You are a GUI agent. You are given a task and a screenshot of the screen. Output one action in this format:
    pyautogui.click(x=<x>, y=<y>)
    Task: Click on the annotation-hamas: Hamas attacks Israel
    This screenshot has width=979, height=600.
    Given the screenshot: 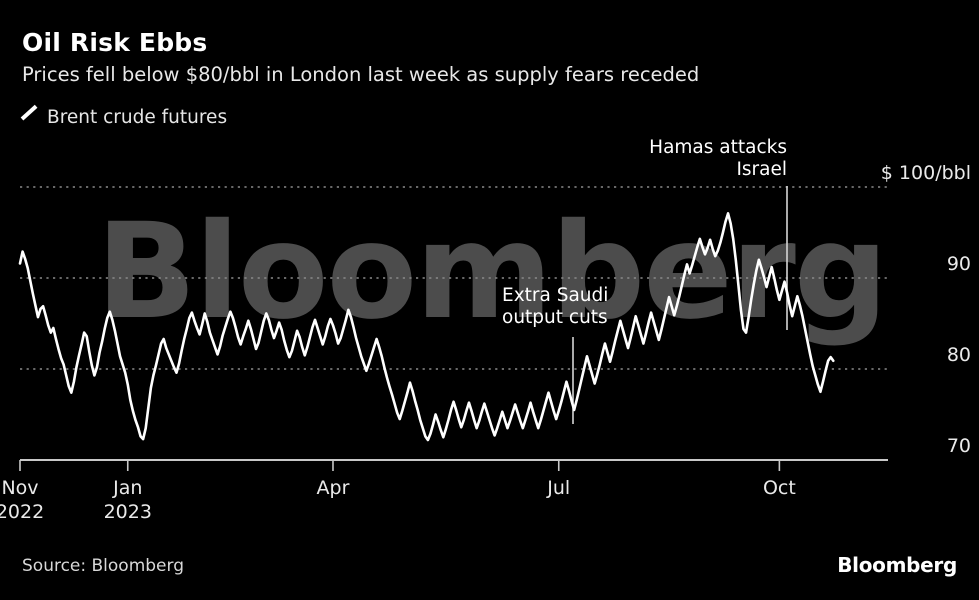 What is the action you would take?
    pyautogui.click(x=707, y=159)
    